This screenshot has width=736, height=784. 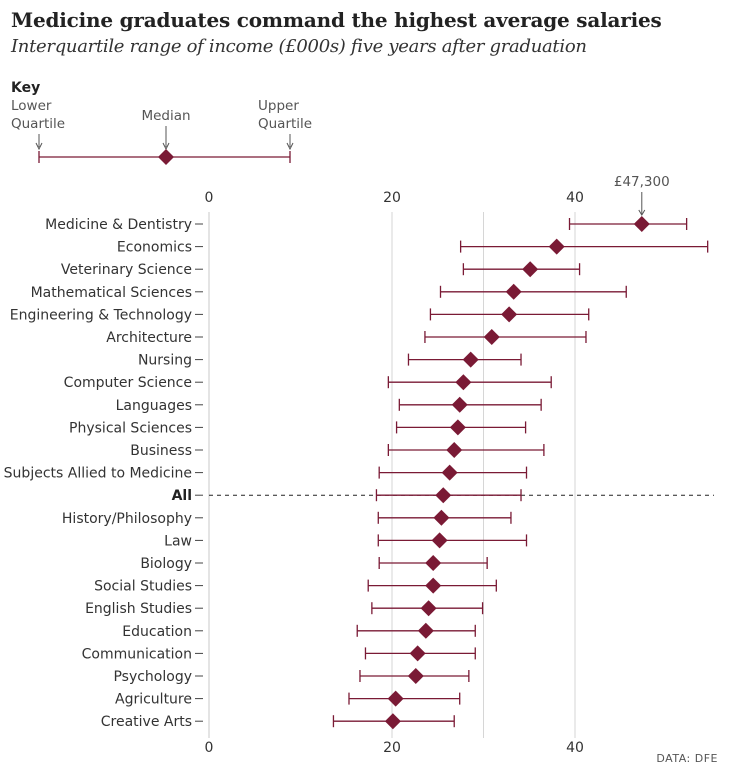 What do you see at coordinates (290, 146) in the screenshot?
I see `key-upper-arrowhead` at bounding box center [290, 146].